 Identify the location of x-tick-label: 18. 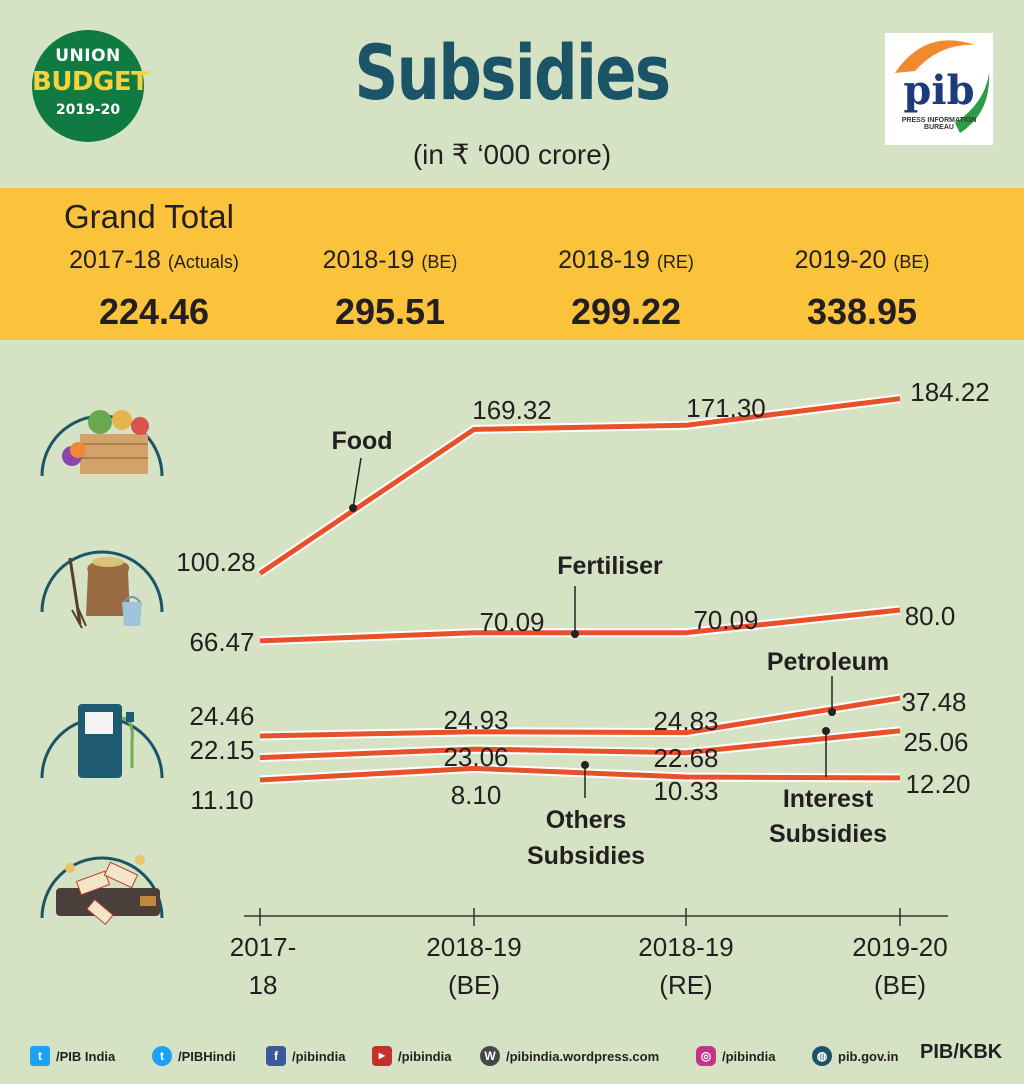
(263, 985).